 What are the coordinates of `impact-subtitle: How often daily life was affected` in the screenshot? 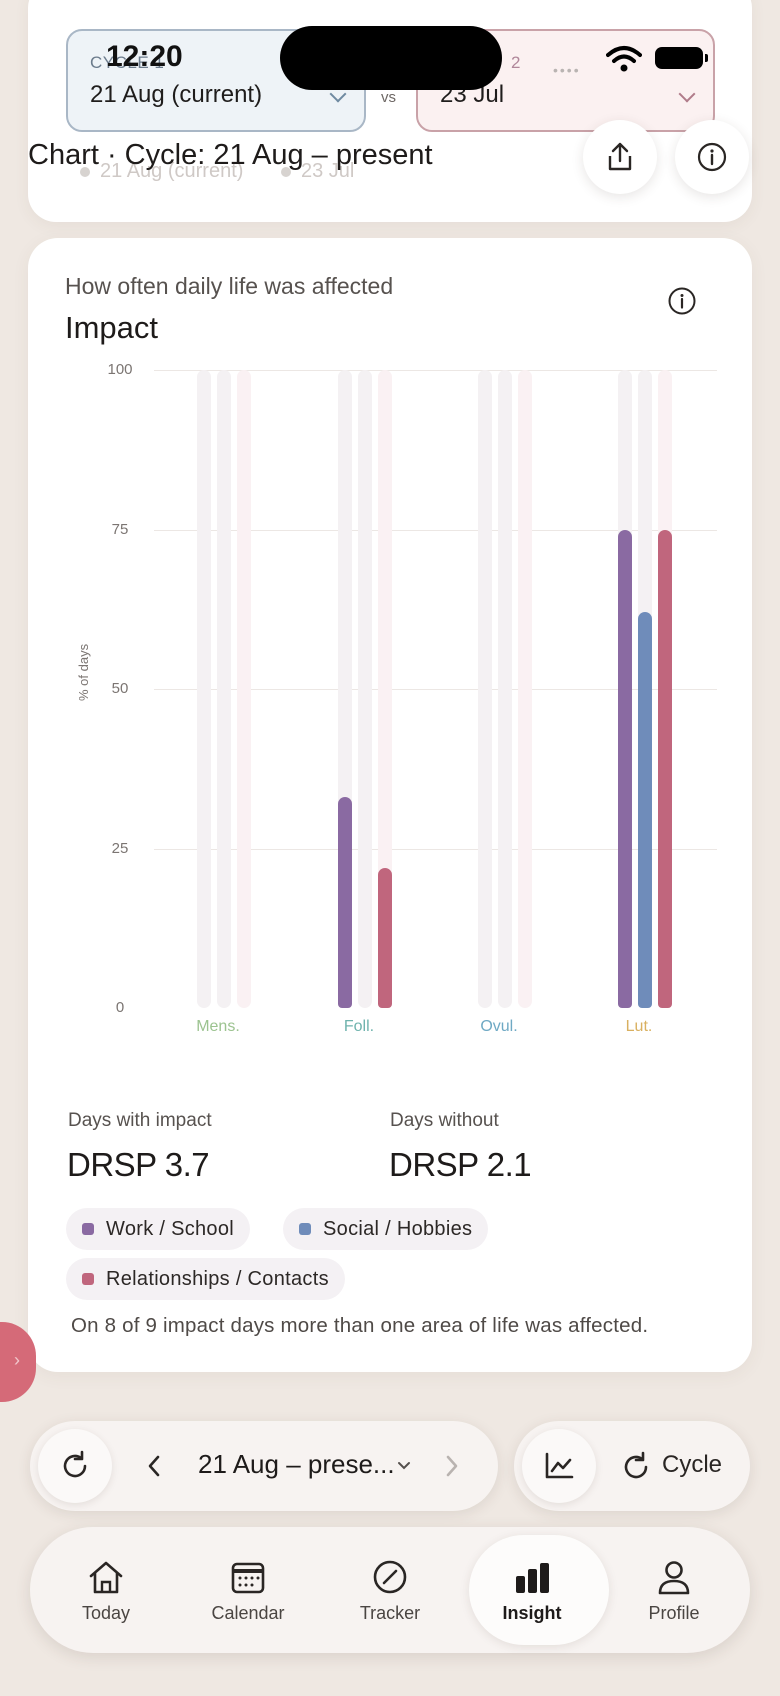 It's located at (229, 286).